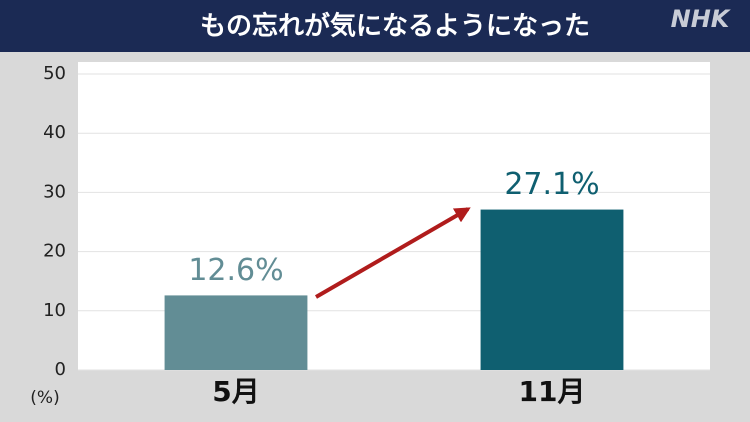  What do you see at coordinates (54, 310) in the screenshot?
I see `y-tick-label: 10` at bounding box center [54, 310].